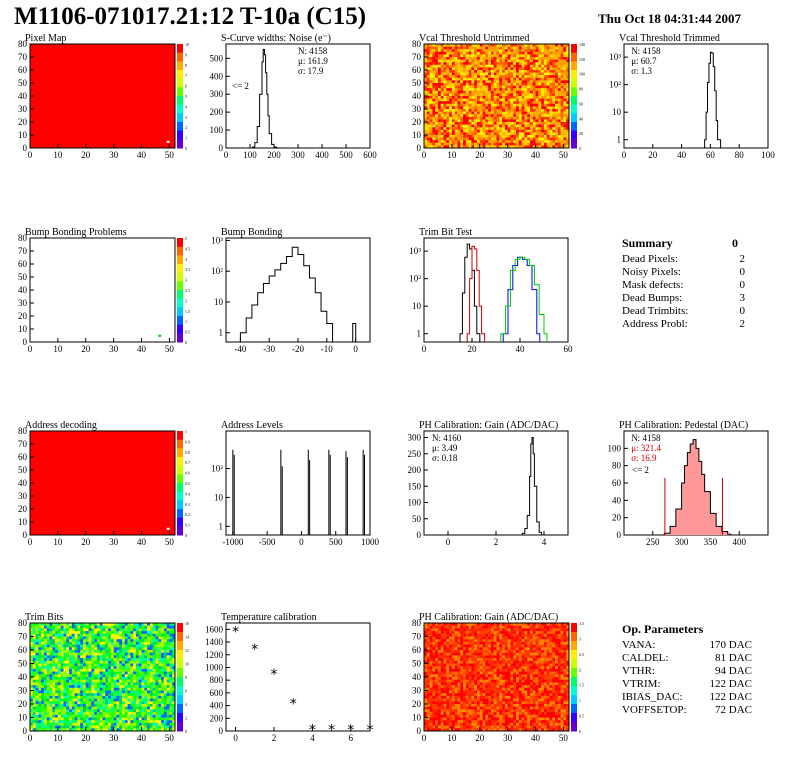 This screenshot has width=796, height=772. What do you see at coordinates (114, 542) in the screenshot?
I see `x-tick-label: 30` at bounding box center [114, 542].